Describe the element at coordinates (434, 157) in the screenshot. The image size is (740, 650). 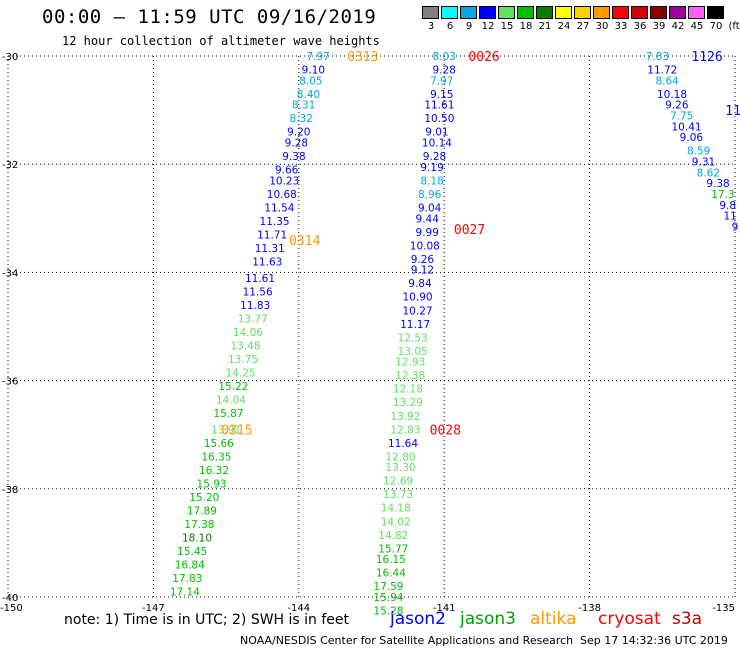
I see `wave-height-value: 9.28` at that location.